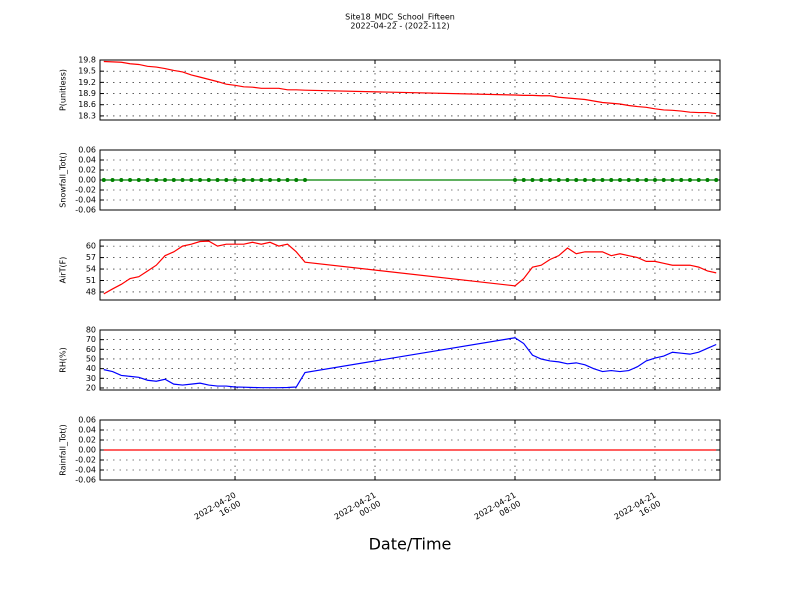  I want to click on y-axis-label: Snowfall_Tot(), so click(63, 180).